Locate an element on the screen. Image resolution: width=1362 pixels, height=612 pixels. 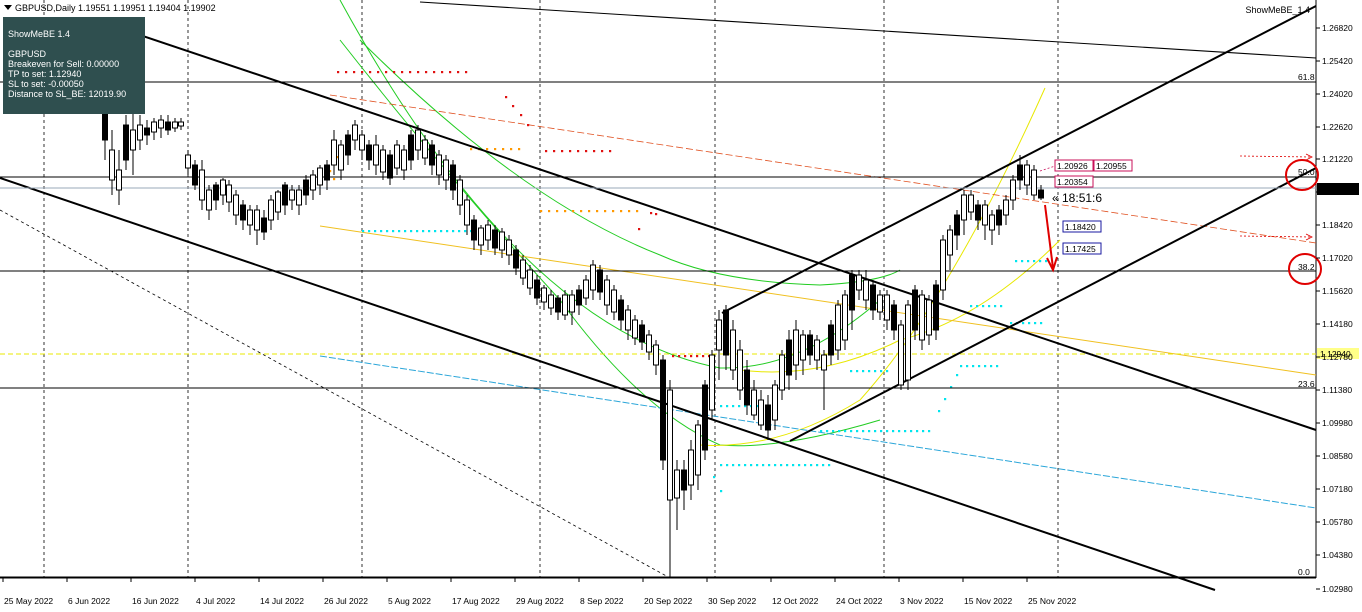
price-tick-label: 1.09980 is located at coordinates (1337, 423).